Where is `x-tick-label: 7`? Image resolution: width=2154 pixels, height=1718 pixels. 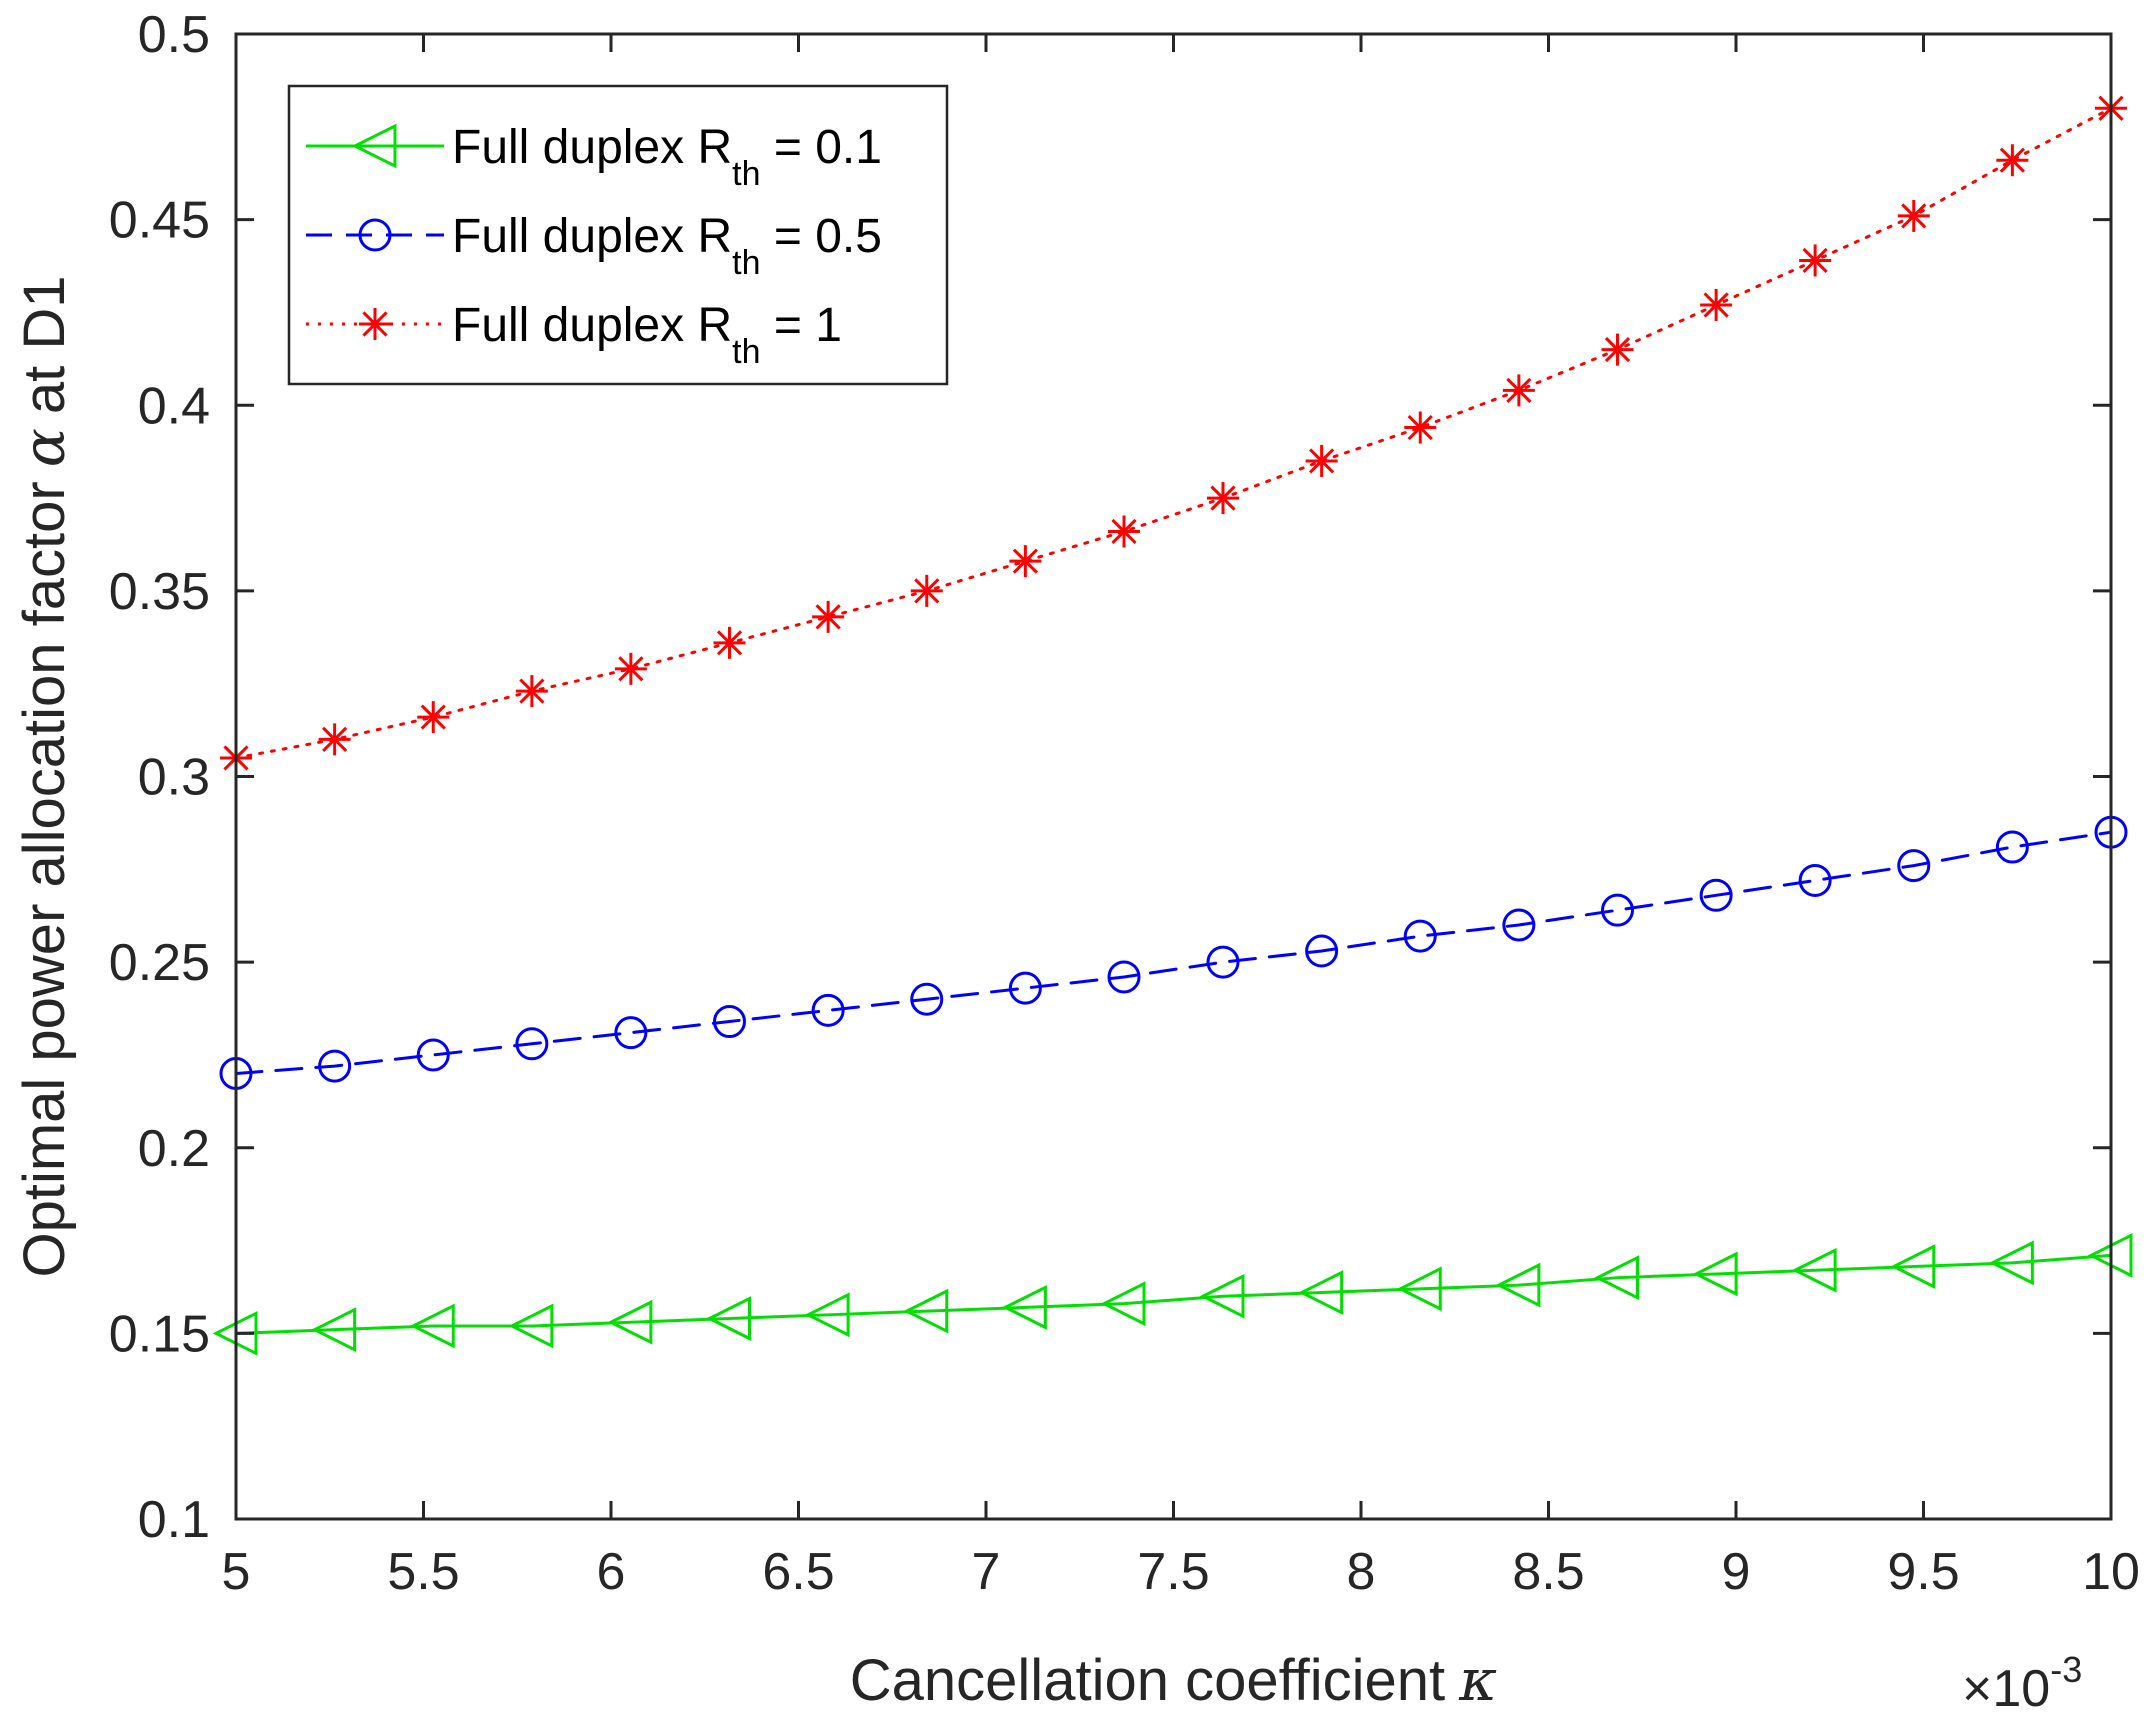
x-tick-label: 7 is located at coordinates (986, 1572).